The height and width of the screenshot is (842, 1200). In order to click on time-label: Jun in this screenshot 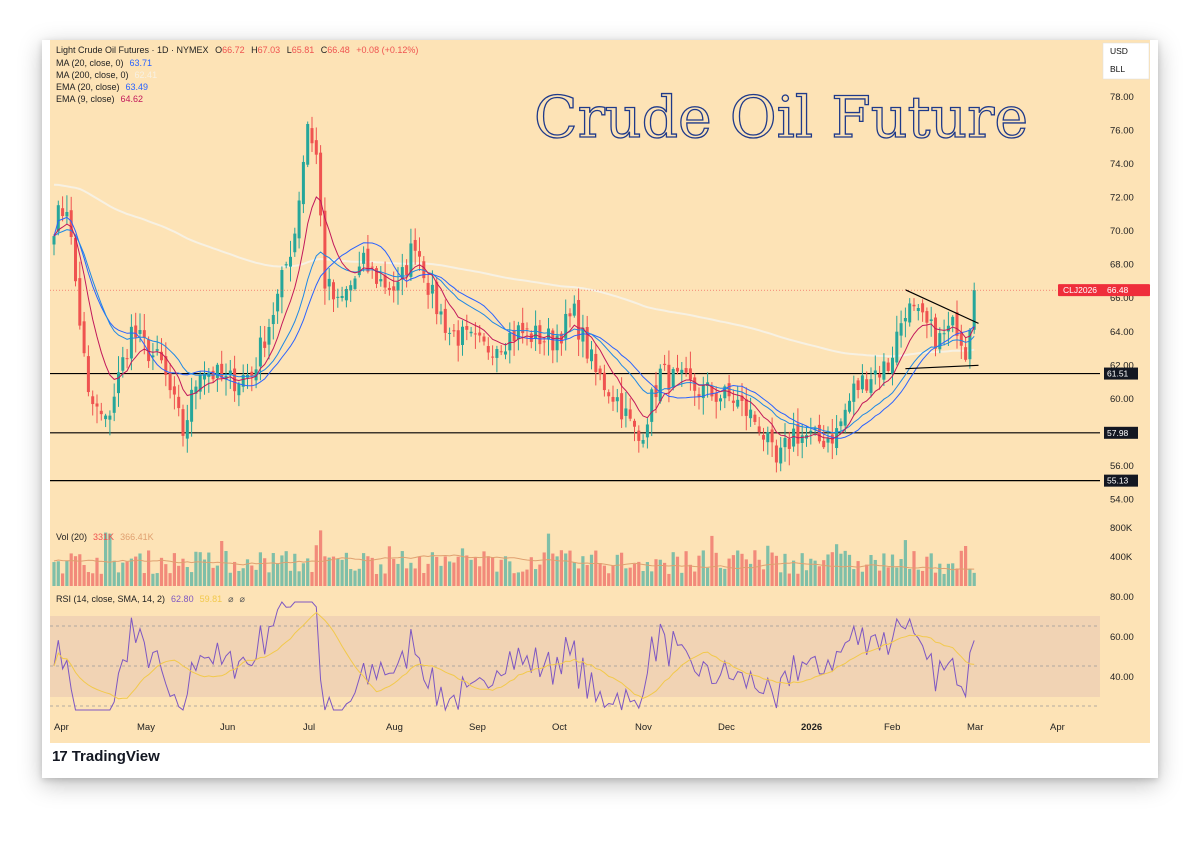, I will do `click(227, 727)`.